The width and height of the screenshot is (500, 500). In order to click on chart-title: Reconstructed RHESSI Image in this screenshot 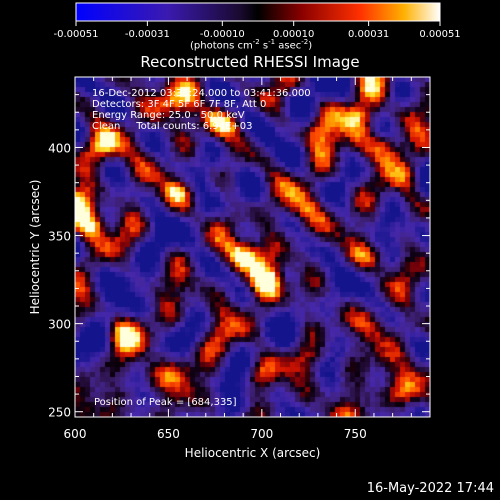, I will do `click(250, 62)`.